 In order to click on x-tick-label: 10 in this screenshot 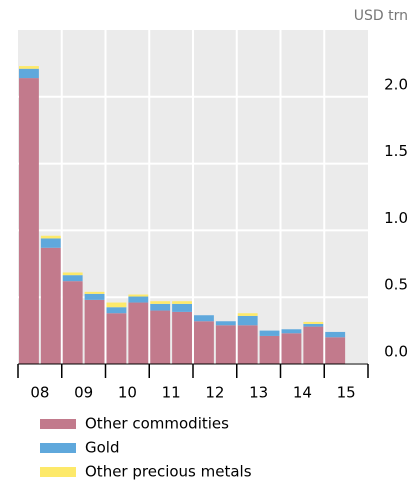, I will do `click(127, 393)`.